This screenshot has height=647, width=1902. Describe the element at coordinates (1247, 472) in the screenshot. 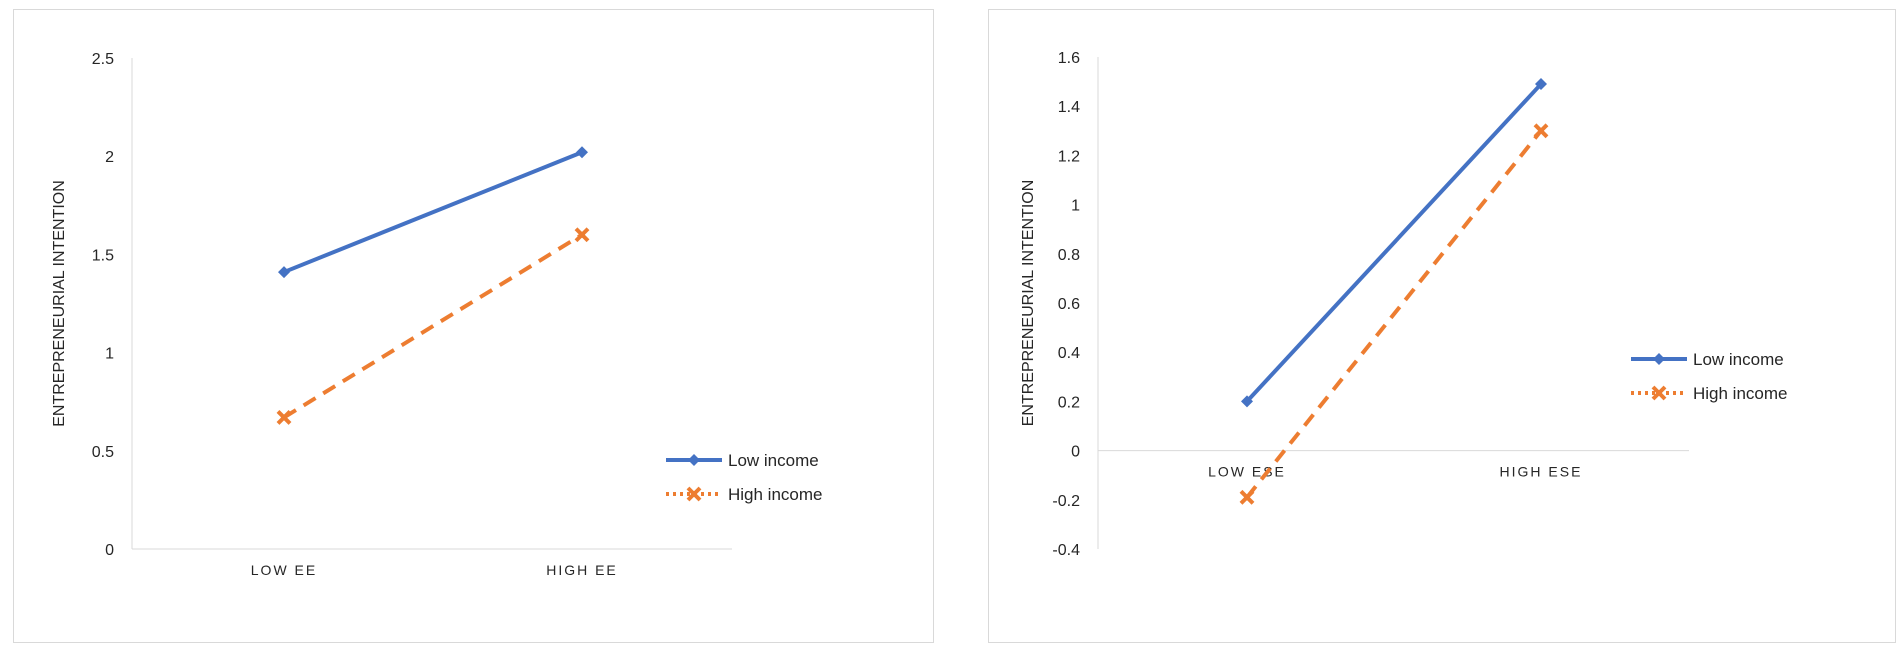

I see `x-category-label: LOW ESE` at that location.